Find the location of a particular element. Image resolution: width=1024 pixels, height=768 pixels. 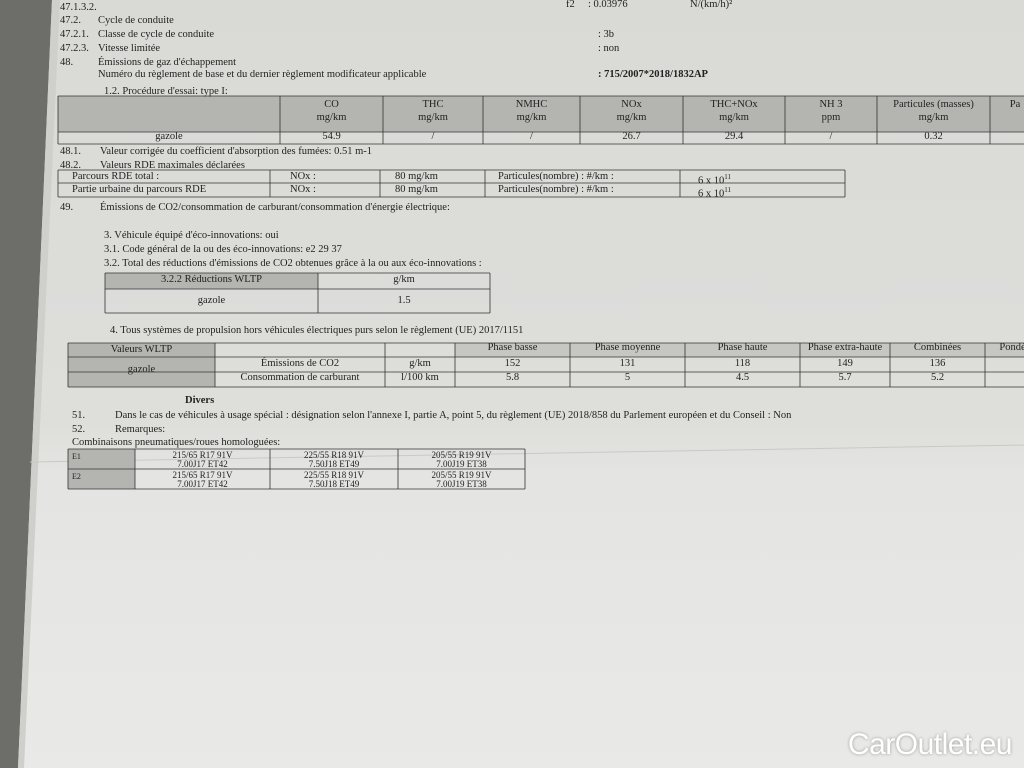

column-header: THC is located at coordinates (433, 104).